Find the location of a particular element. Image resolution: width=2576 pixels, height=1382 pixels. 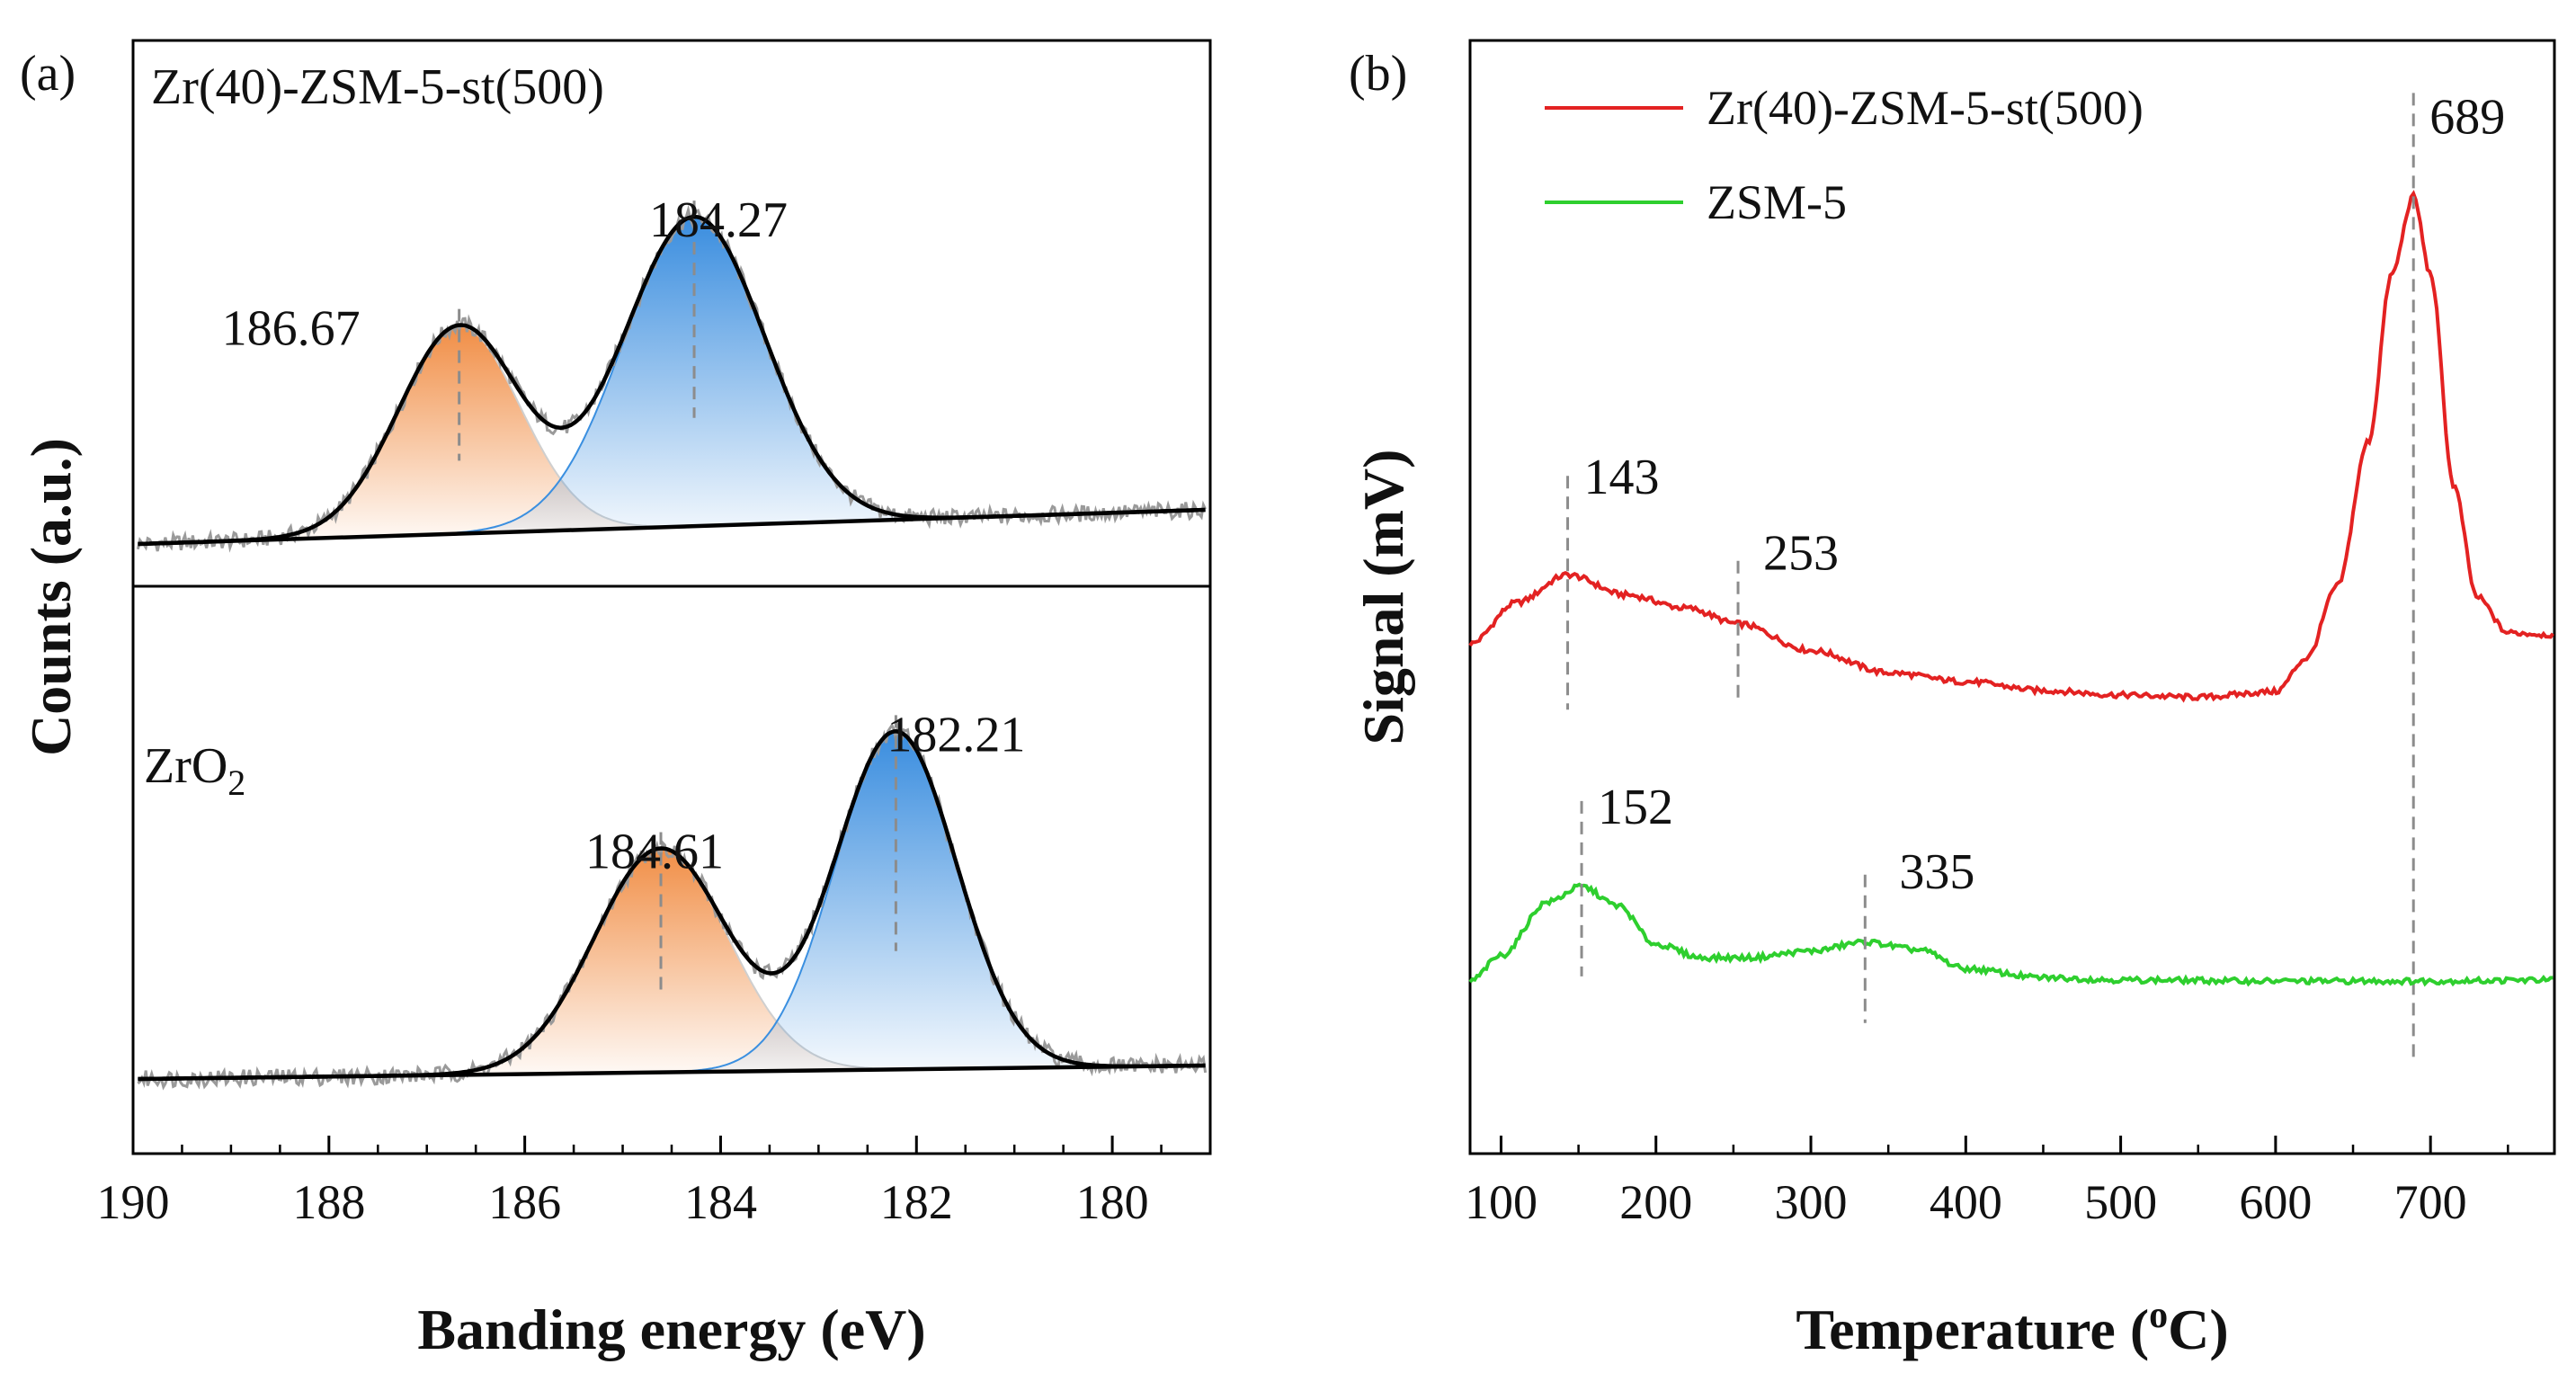

x-tick-label-600: 600 is located at coordinates (2276, 1202).